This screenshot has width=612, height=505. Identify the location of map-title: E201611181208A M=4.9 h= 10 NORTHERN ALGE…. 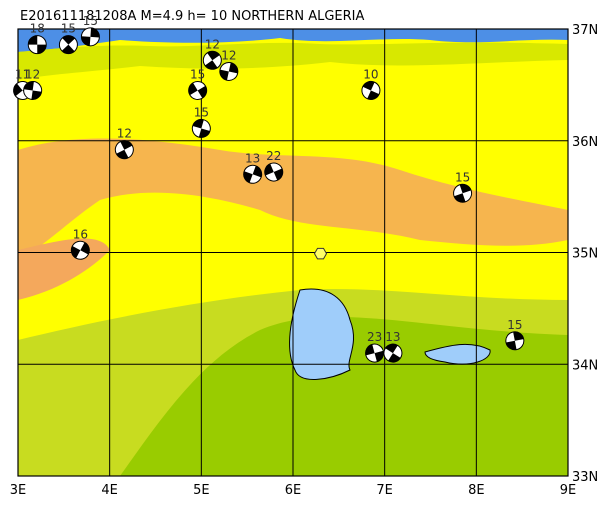
(192, 16).